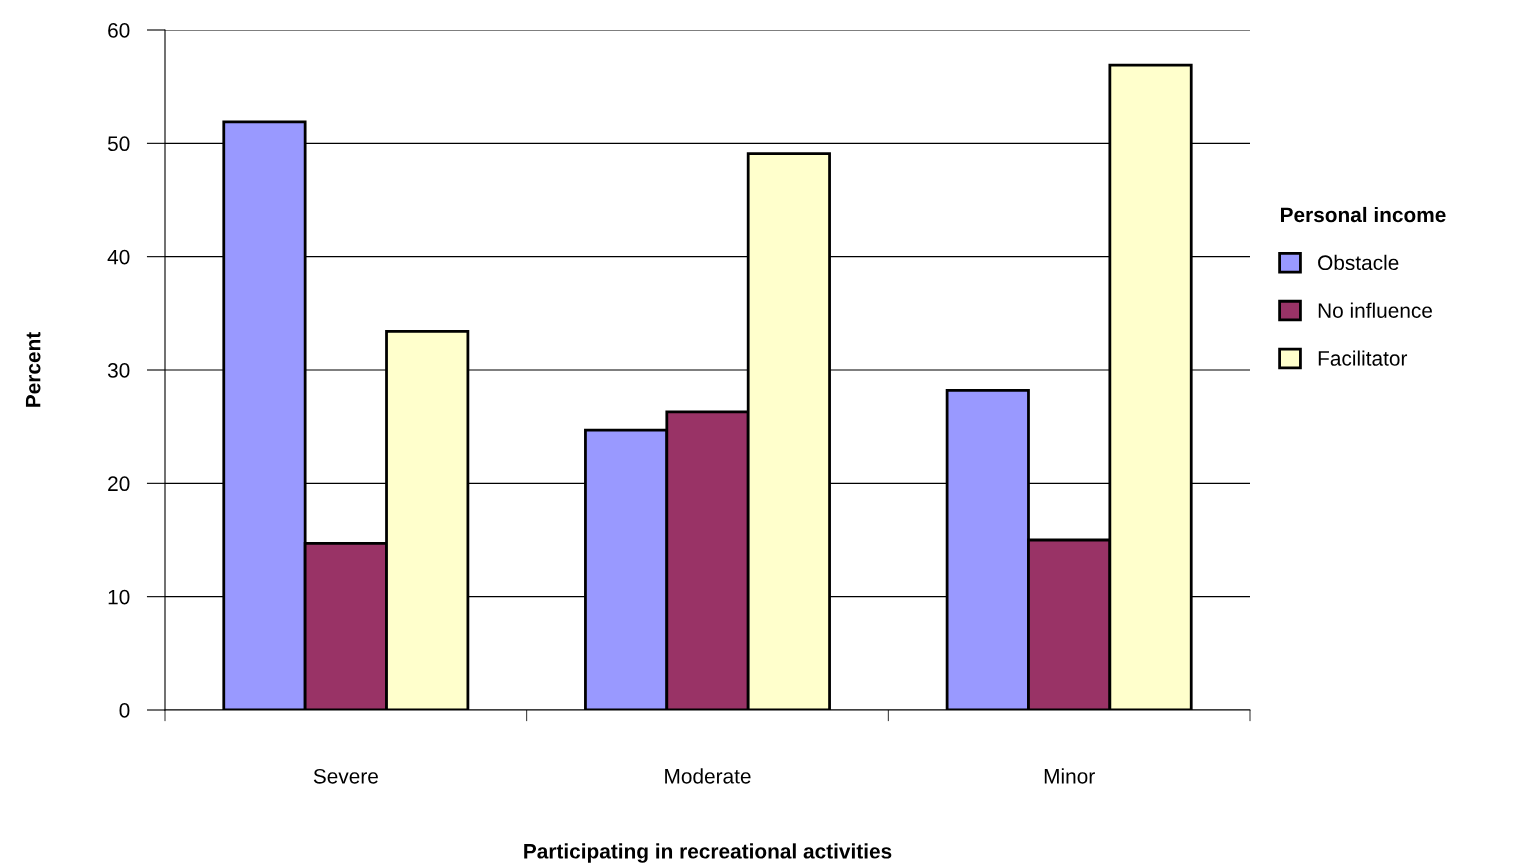 The width and height of the screenshot is (1534, 867). I want to click on x-tick-label: Minor, so click(1069, 776).